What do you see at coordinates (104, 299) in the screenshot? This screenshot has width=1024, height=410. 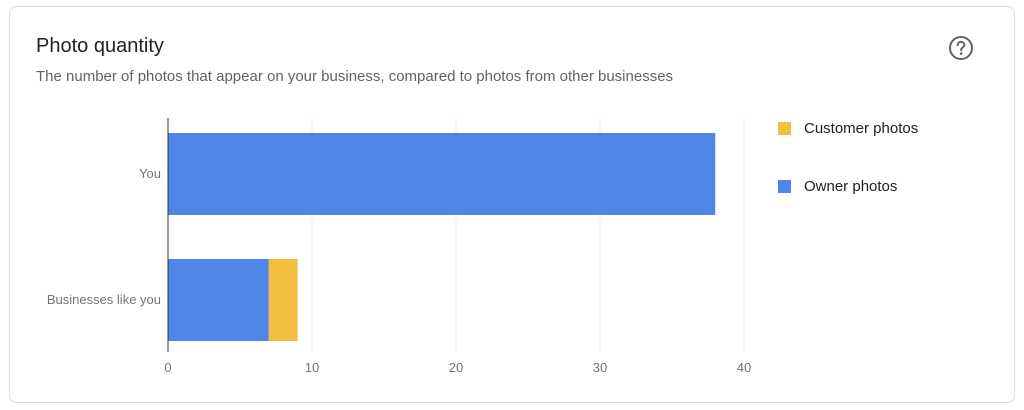 I see `y-category-label: Businesses like you` at bounding box center [104, 299].